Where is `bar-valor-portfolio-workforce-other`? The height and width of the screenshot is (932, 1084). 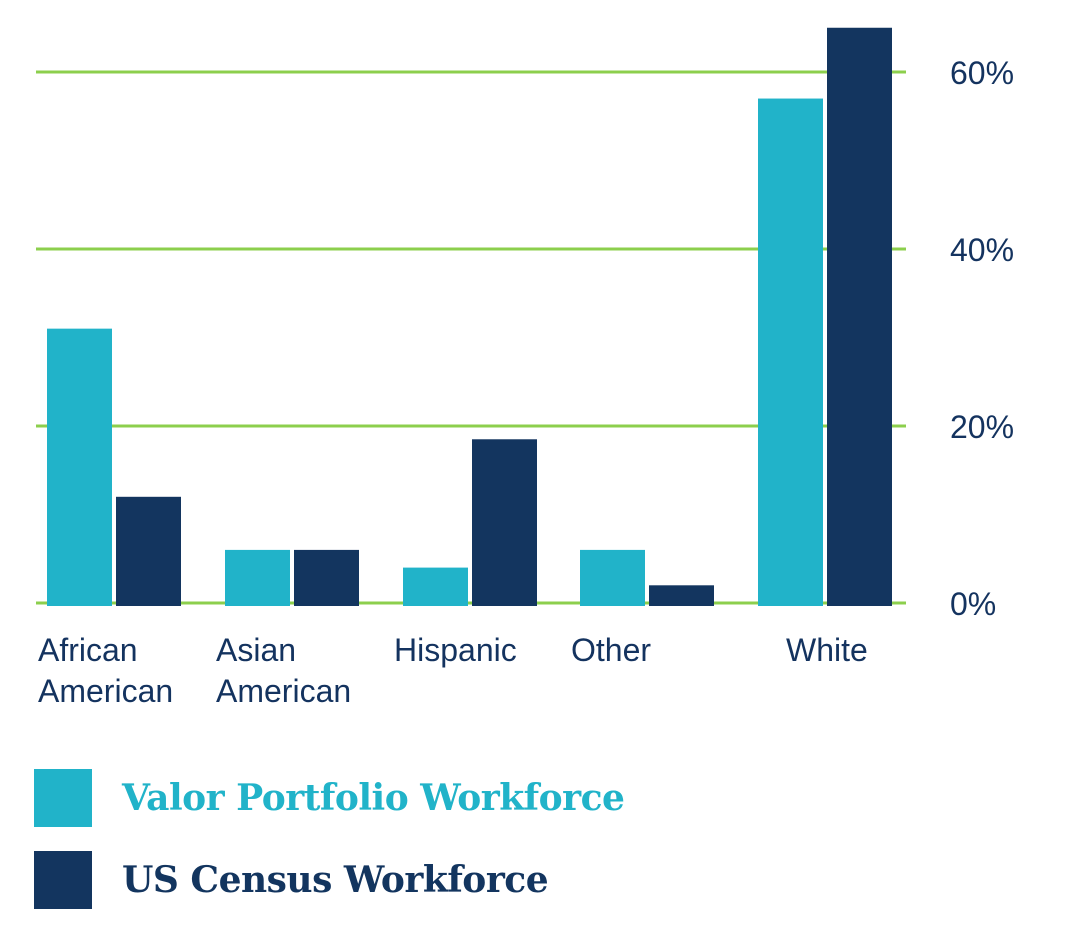
bar-valor-portfolio-workforce-other is located at coordinates (612, 577).